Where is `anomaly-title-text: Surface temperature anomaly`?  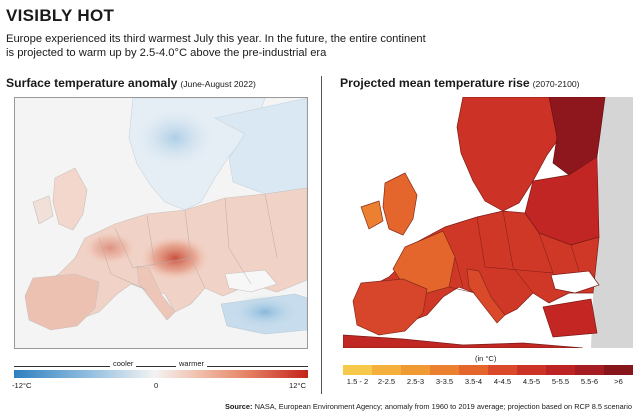
anomaly-title-text: Surface temperature anomaly is located at coordinates (92, 83).